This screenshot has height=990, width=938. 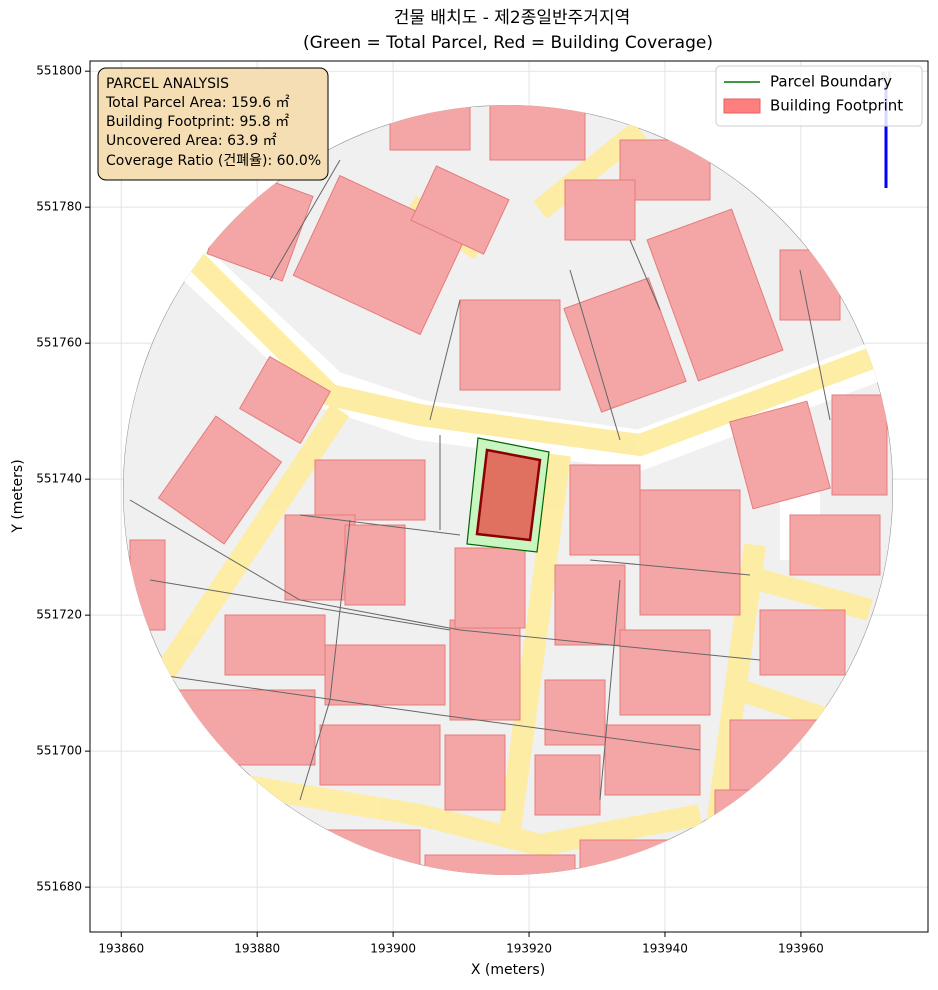 I want to click on legend-label: Building Footprint, so click(x=836, y=106).